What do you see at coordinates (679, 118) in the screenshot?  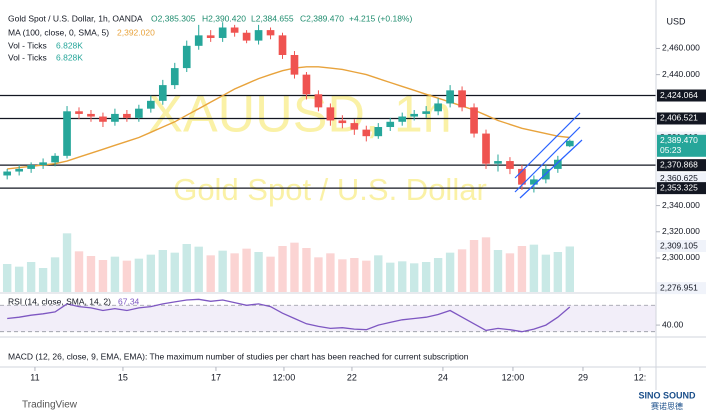 I see `level-label: 2,406.521` at bounding box center [679, 118].